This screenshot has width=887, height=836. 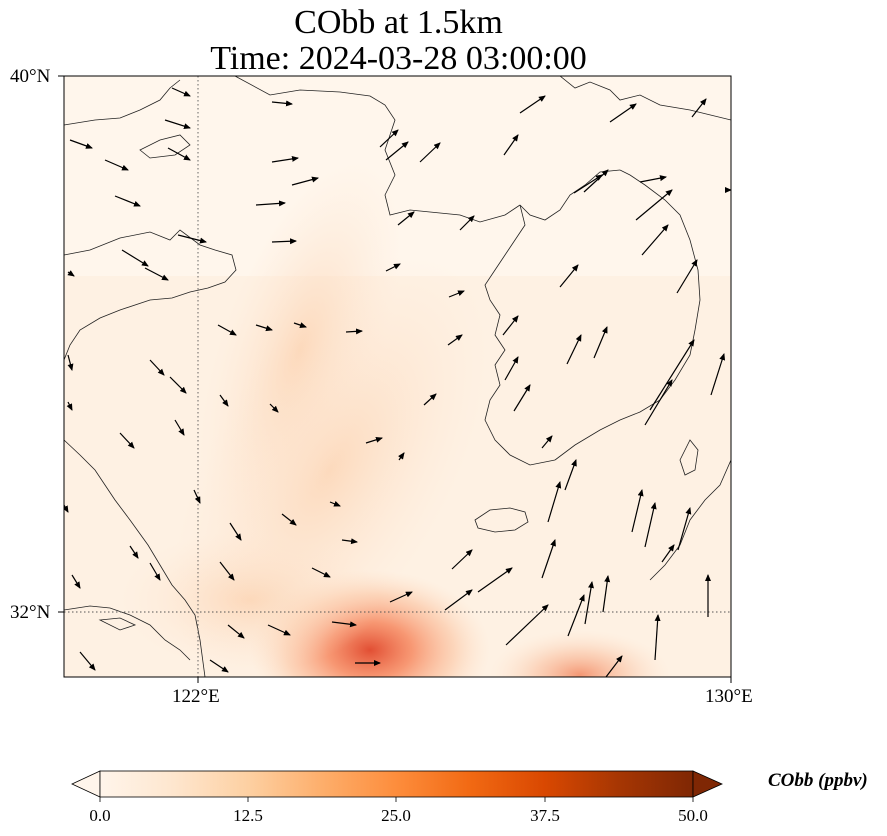 I want to click on coast-china-north, so click(x=150, y=295).